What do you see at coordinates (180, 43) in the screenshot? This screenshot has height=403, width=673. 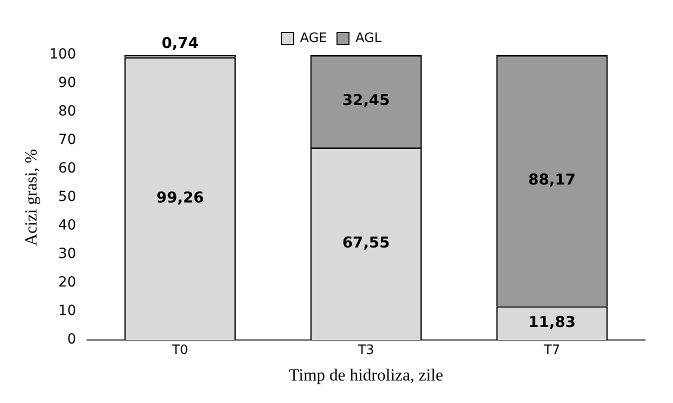 I see `data-label: 0,74` at bounding box center [180, 43].